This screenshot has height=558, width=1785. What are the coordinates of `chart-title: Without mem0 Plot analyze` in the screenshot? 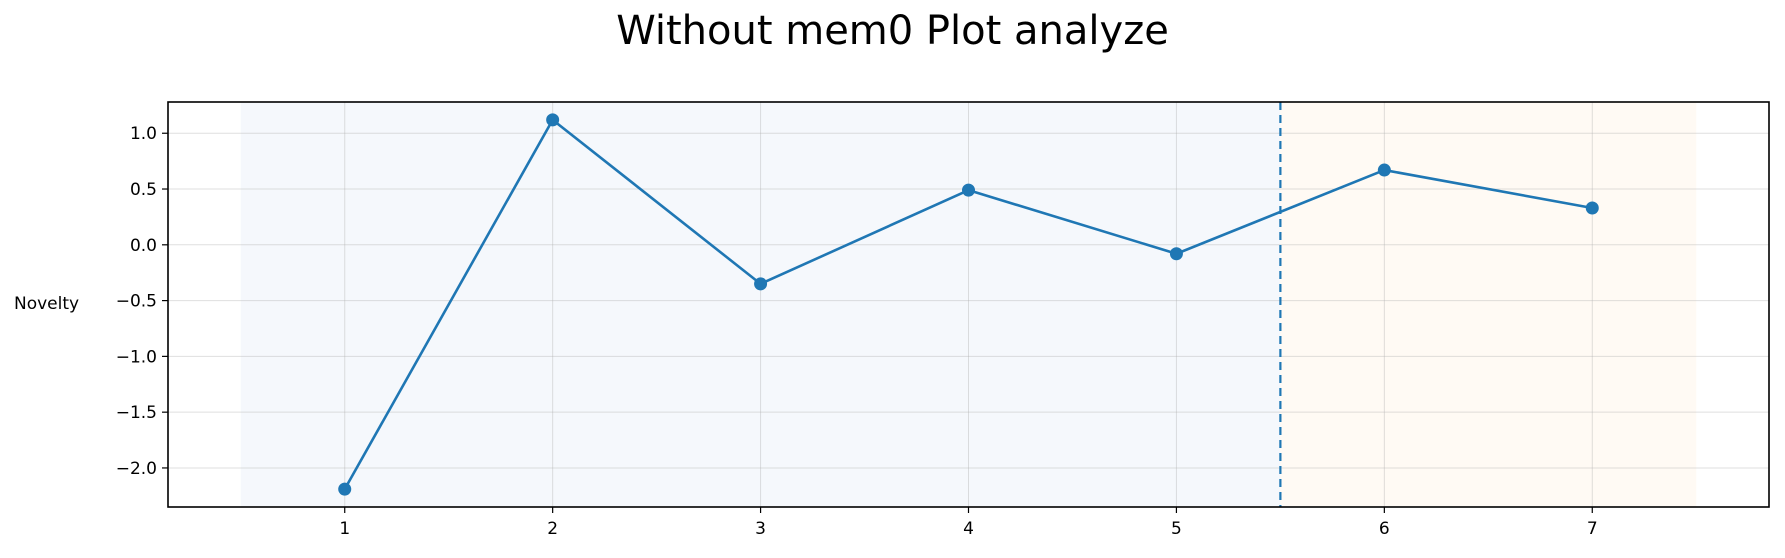 It's located at (892, 31).